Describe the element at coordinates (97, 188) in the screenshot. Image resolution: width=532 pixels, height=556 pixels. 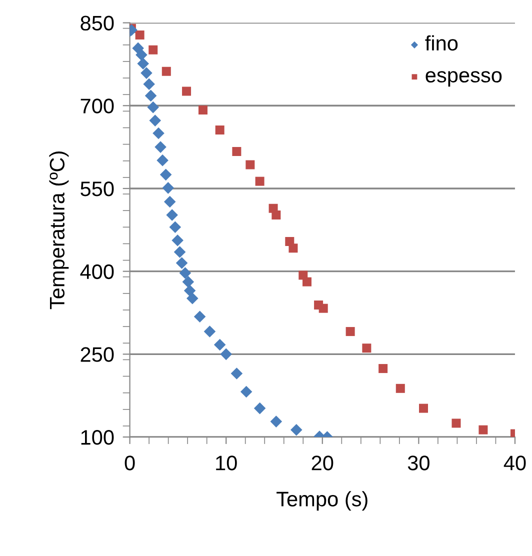
I see `y-tick-label: 550` at that location.